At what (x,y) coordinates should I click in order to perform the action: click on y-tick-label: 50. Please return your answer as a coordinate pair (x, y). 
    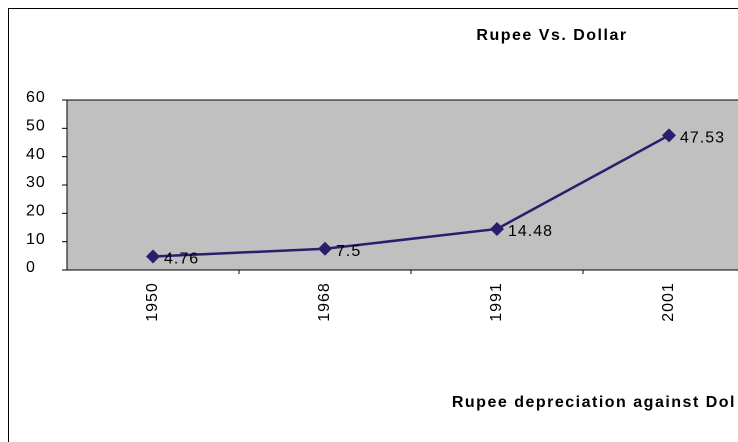
    Looking at the image, I should click on (36, 126).